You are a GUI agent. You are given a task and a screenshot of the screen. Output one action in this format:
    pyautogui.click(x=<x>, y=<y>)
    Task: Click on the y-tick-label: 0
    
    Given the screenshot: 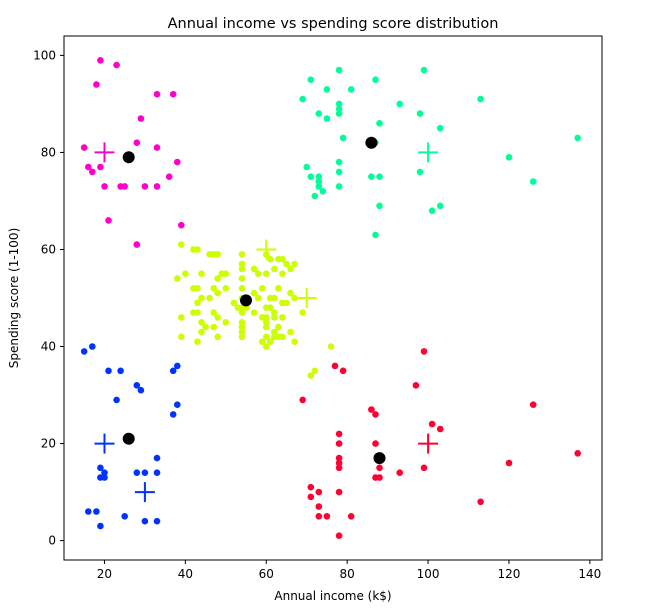 What is the action you would take?
    pyautogui.click(x=52, y=541)
    